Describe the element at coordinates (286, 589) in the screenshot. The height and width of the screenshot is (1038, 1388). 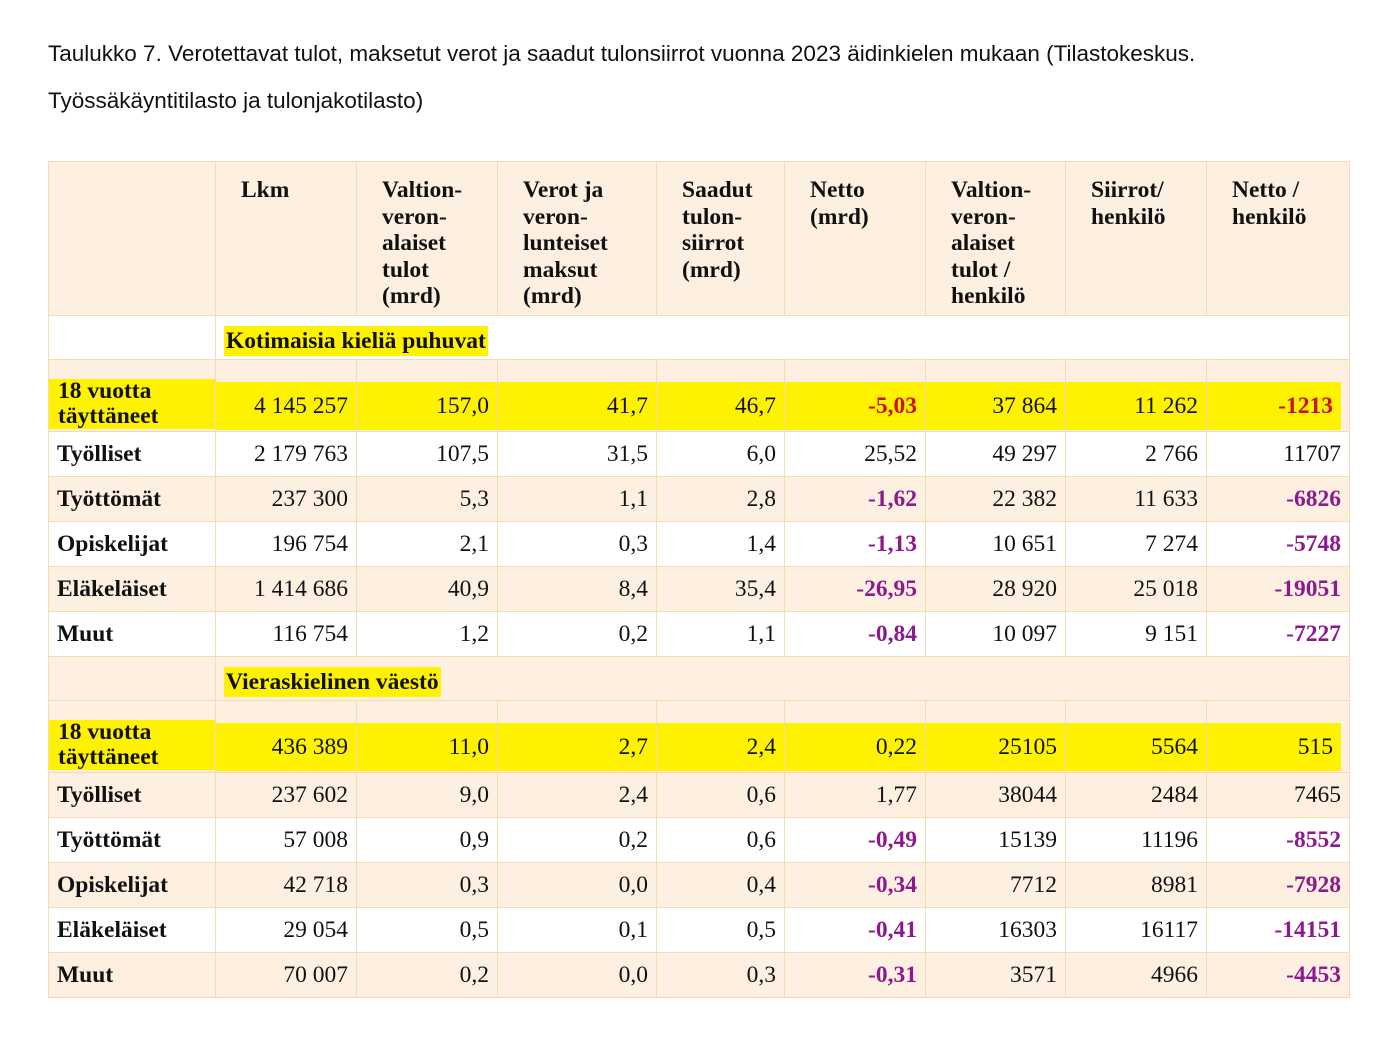
I see `table-cell: 1 414 686` at that location.